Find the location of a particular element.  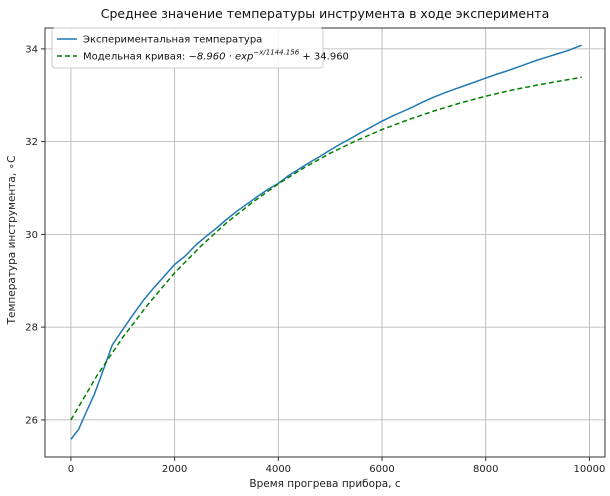

x-tick-label: 10000 is located at coordinates (590, 469).